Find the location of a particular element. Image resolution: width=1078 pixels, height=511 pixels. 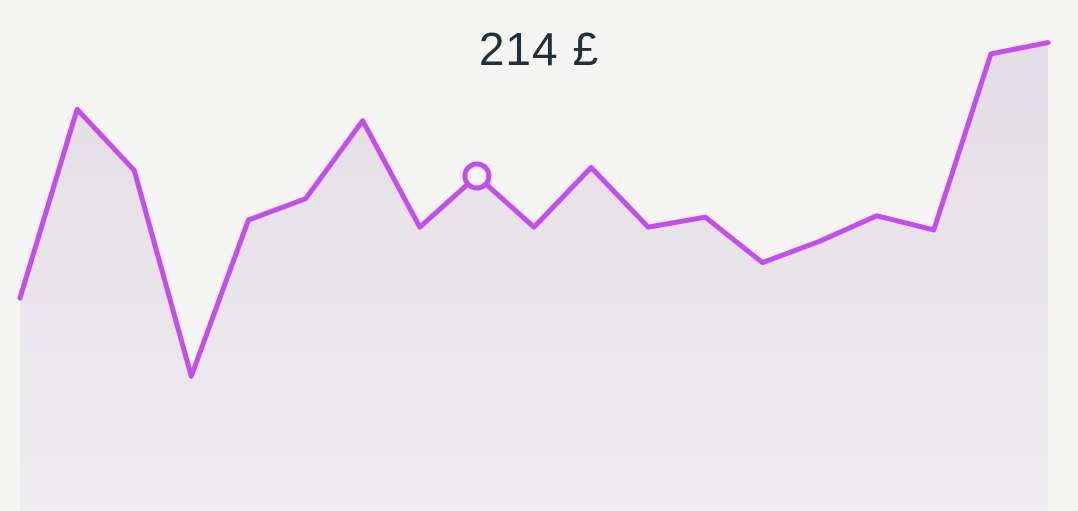

selected-point-marker is located at coordinates (477, 176).